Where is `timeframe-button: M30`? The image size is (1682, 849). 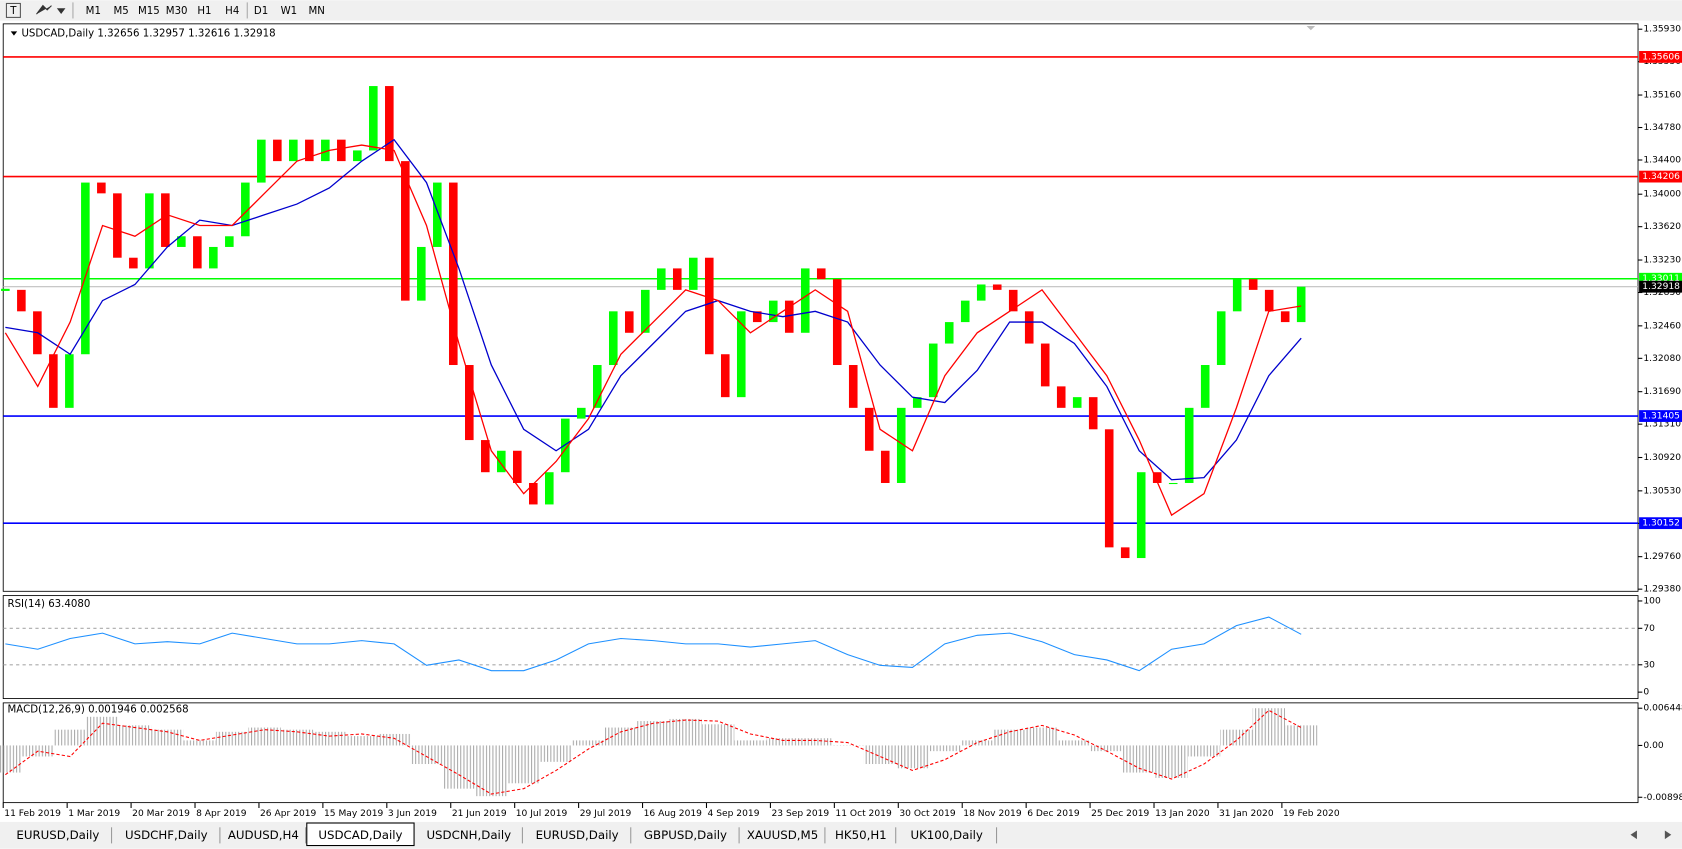
timeframe-button: M30 is located at coordinates (177, 11).